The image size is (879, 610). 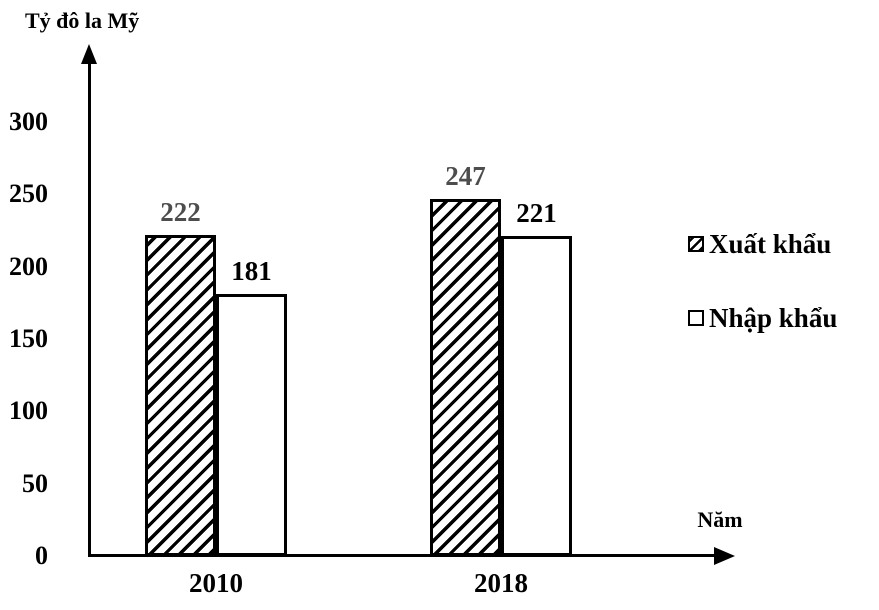 I want to click on y-tick-label: 100, so click(x=28, y=411).